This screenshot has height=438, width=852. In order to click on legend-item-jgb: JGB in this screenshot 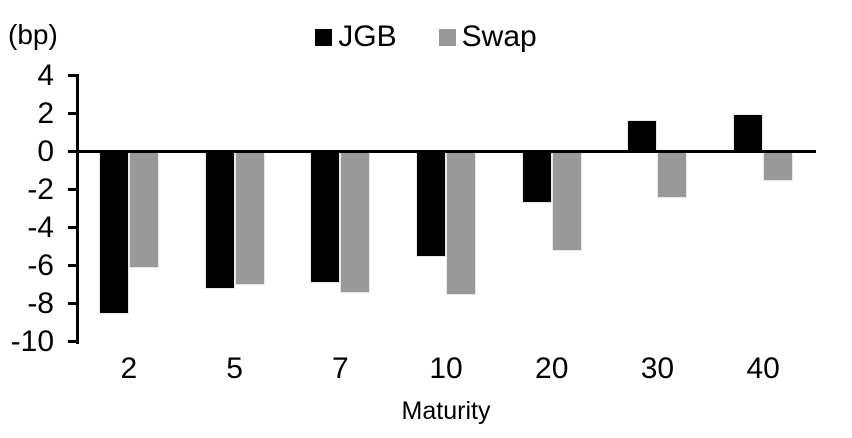, I will do `click(356, 36)`.